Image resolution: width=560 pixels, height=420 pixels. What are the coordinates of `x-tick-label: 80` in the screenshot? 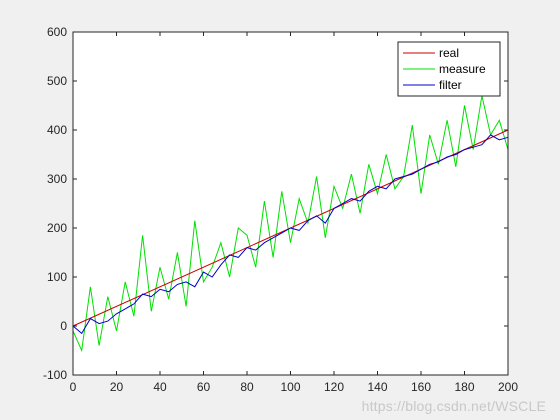 It's located at (247, 387).